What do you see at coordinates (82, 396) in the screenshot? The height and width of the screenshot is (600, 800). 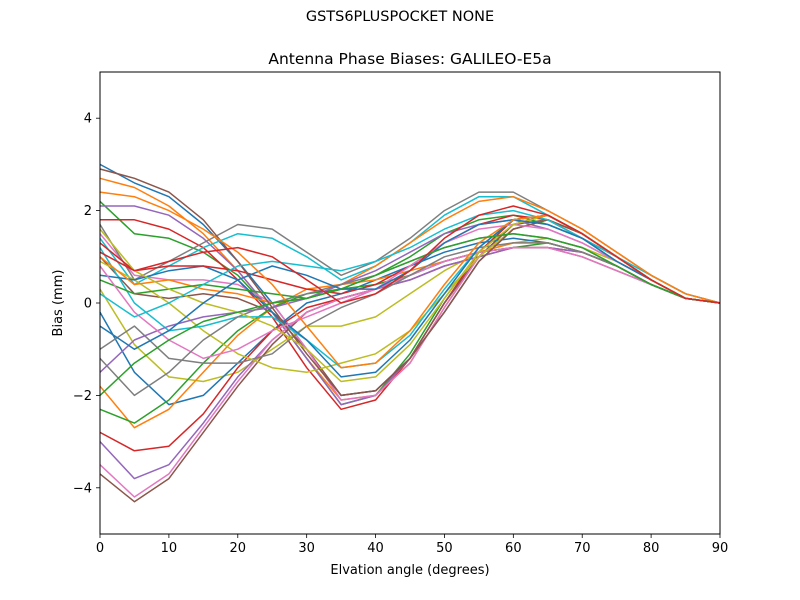 I see `y-tick-label: −2` at bounding box center [82, 396].